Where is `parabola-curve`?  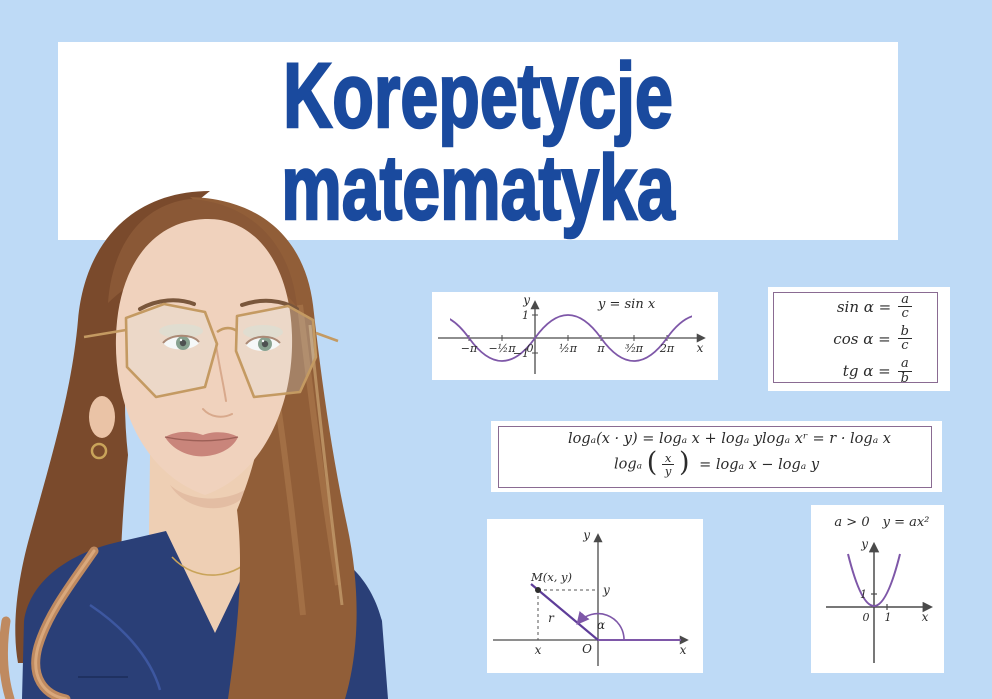
parabola-curve is located at coordinates (874, 580).